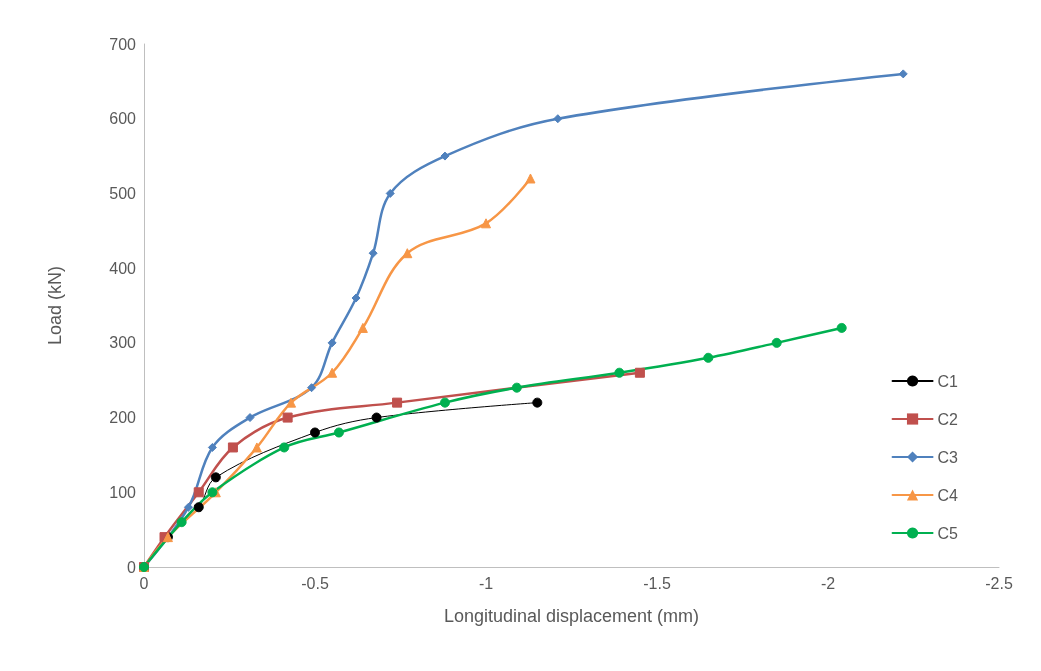 This screenshot has width=1041, height=671. What do you see at coordinates (828, 583) in the screenshot?
I see `x-tick-label: -2` at bounding box center [828, 583].